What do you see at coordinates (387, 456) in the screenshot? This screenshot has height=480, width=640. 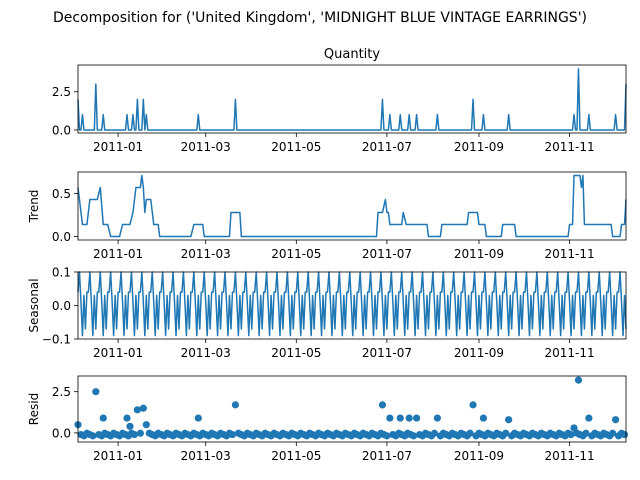 I see `resid-xtick-label: 2011-07` at bounding box center [387, 456].